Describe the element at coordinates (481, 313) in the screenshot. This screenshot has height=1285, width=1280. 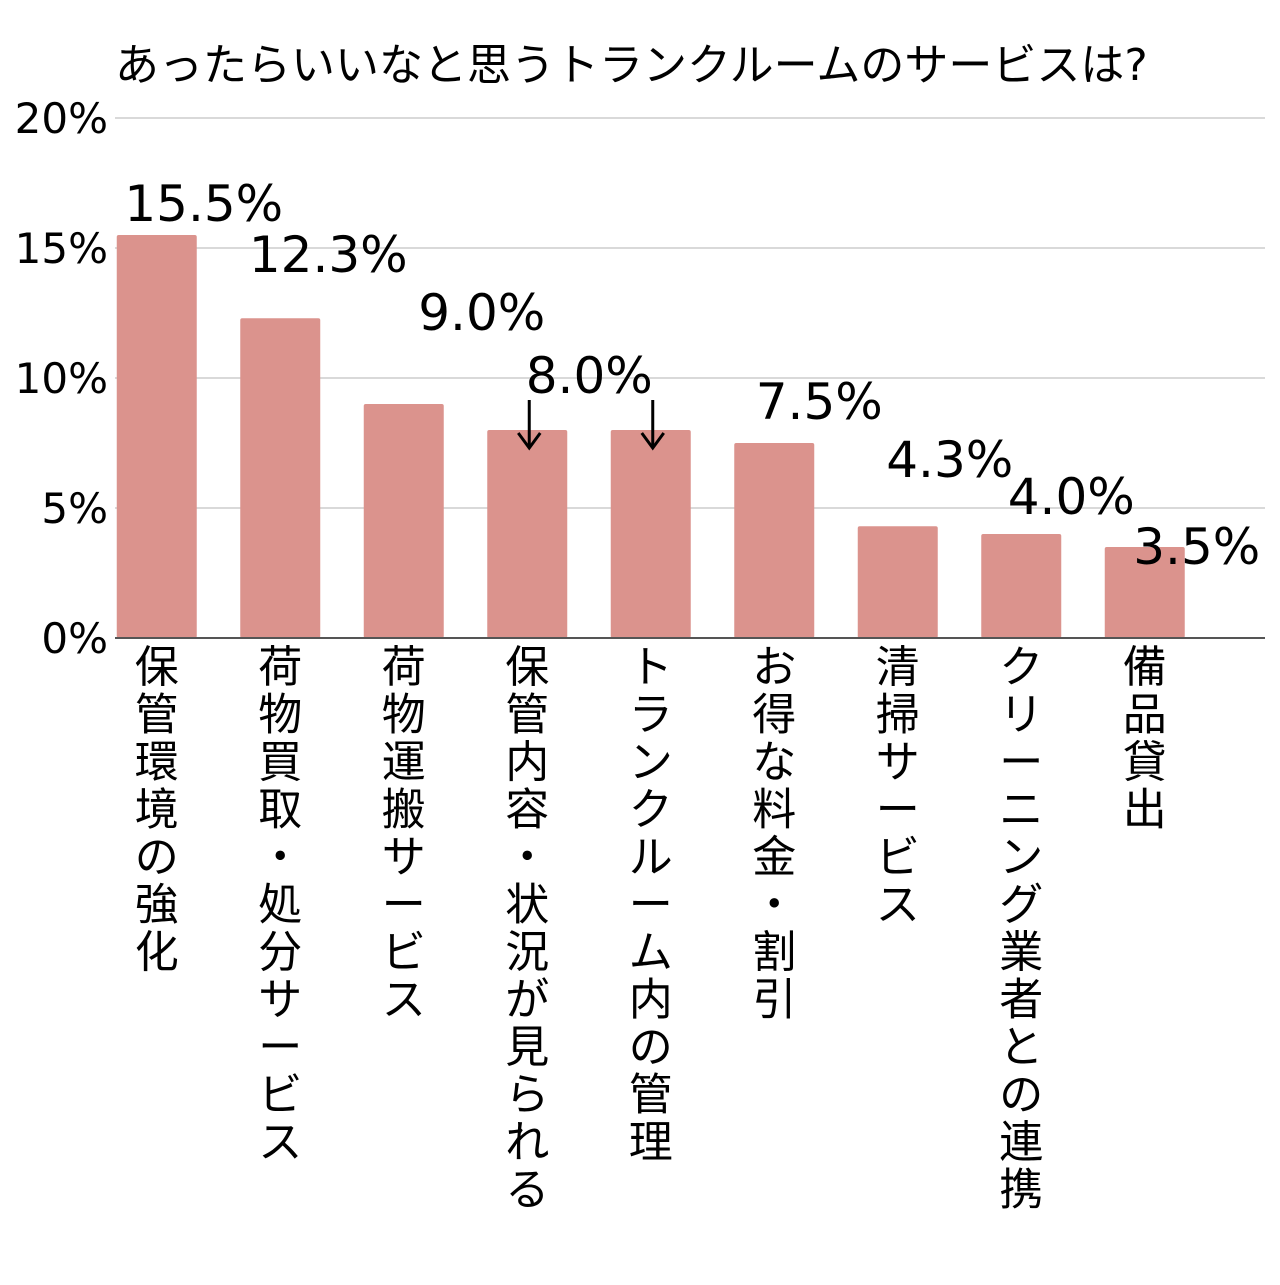
I see `data-label: 9.0%` at that location.